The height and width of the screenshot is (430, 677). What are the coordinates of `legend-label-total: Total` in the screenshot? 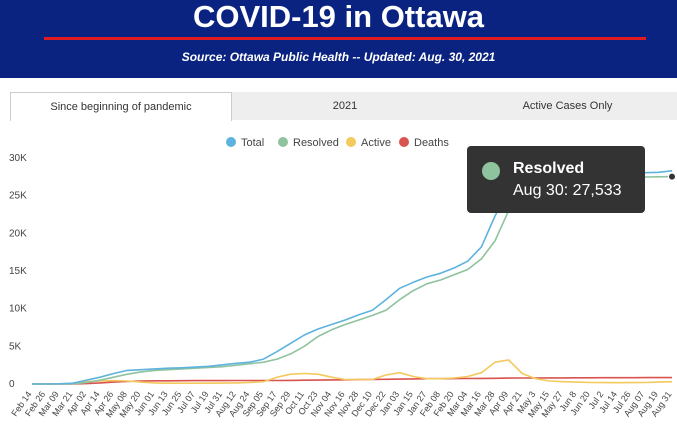 It's located at (252, 143).